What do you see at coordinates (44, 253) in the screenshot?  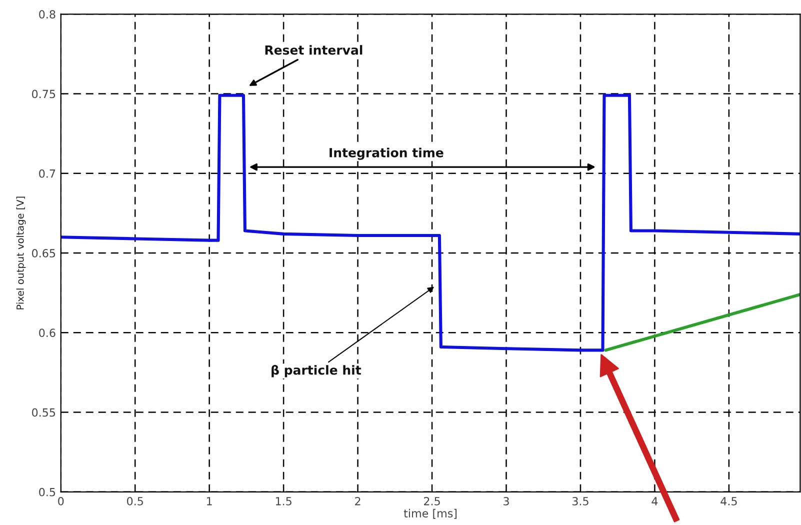 I see `y-tick-label: 0.65` at bounding box center [44, 253].